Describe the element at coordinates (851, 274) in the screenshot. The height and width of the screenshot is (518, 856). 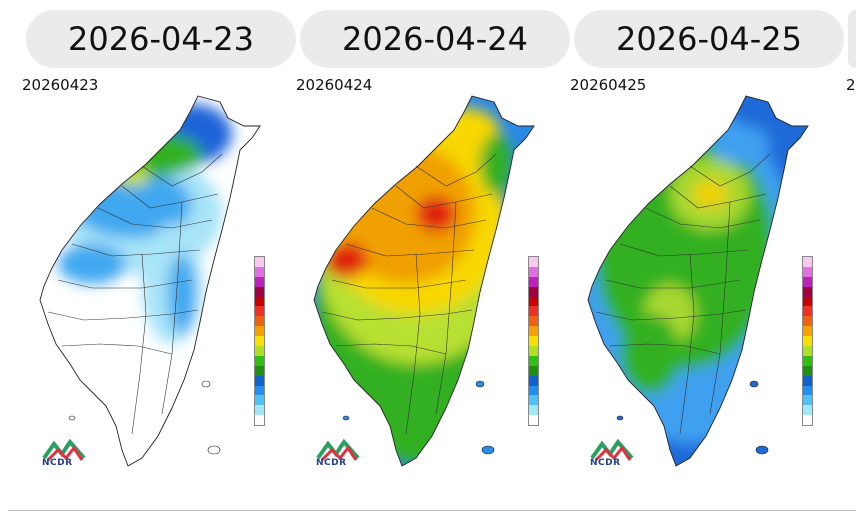
I see `rain-map-panel-edge: 2` at that location.